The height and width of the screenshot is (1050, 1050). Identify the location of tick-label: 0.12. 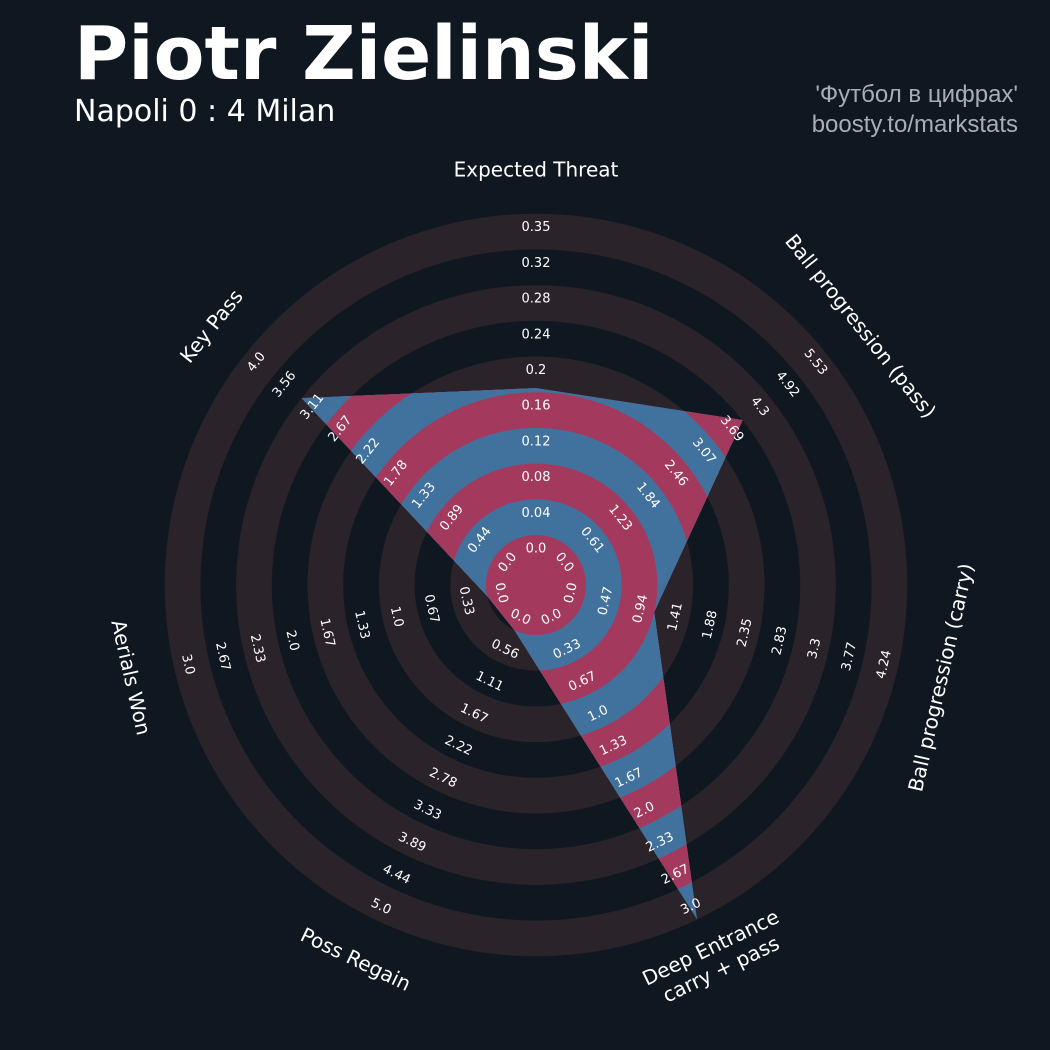
(536, 441).